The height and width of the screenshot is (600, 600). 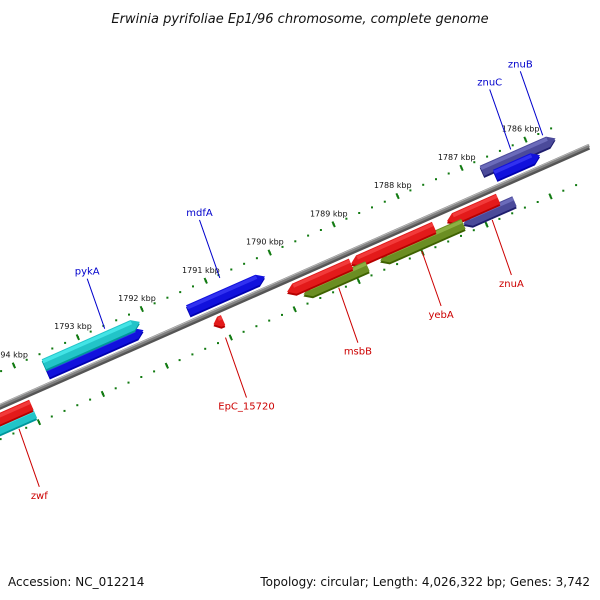 I want to click on mdfa-gene-label: mdfA, so click(x=199, y=213).